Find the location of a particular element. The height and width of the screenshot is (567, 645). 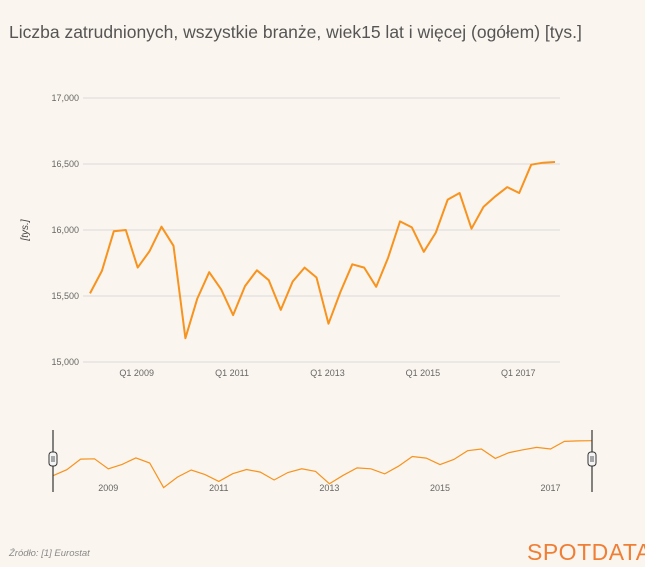

navigator-year-label: 2013 is located at coordinates (329, 488).